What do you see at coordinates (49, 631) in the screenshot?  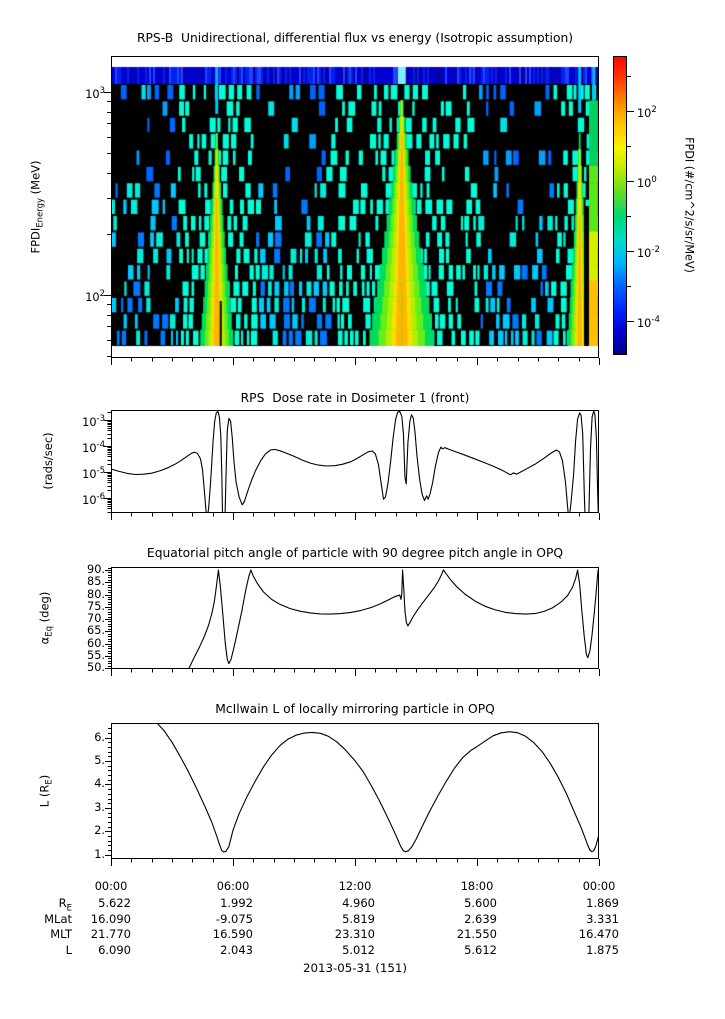 I see `ylabel-sub: Eq` at bounding box center [49, 631].